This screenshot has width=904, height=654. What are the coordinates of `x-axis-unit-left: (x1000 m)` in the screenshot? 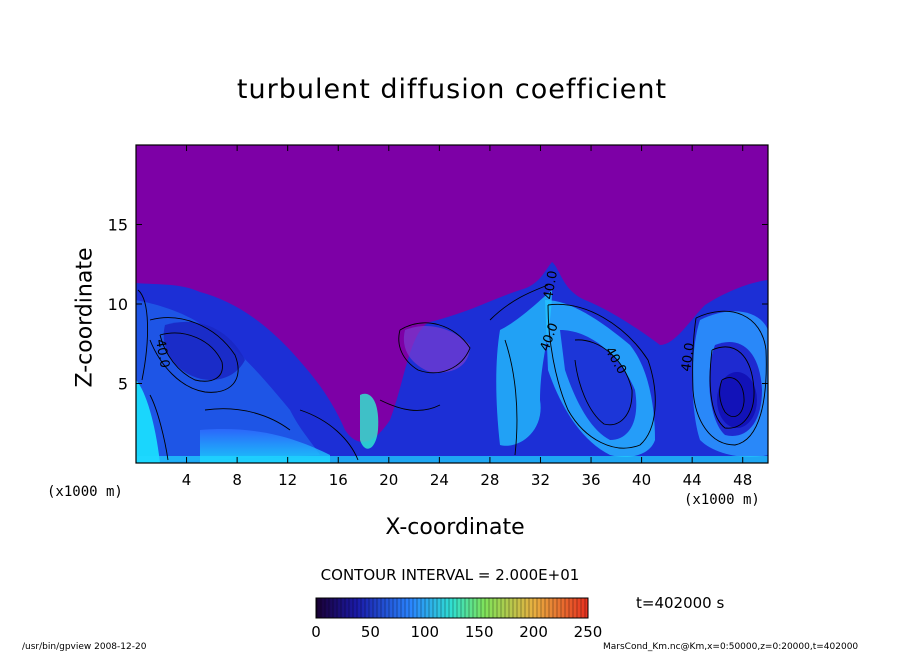 It's located at (85, 492).